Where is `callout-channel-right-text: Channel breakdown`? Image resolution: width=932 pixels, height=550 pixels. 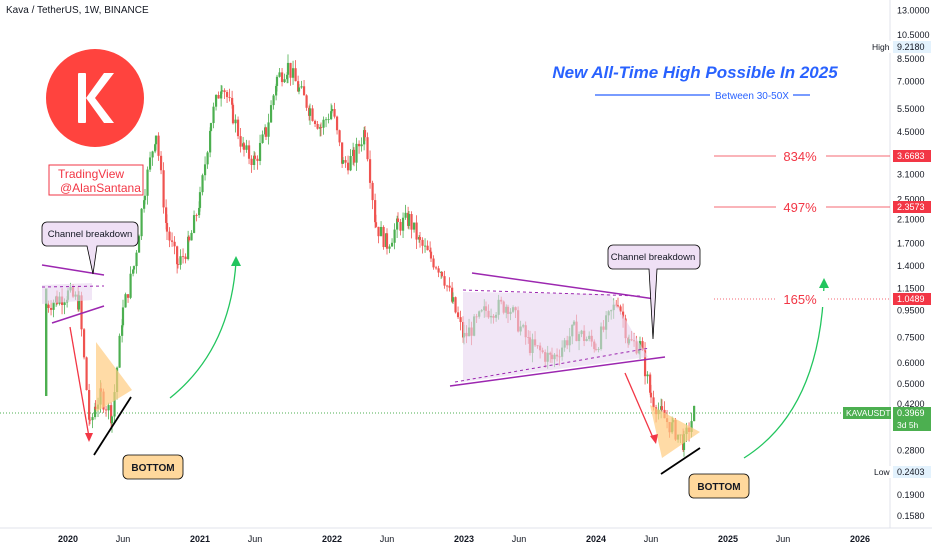 callout-channel-right-text: Channel breakdown is located at coordinates (653, 257).